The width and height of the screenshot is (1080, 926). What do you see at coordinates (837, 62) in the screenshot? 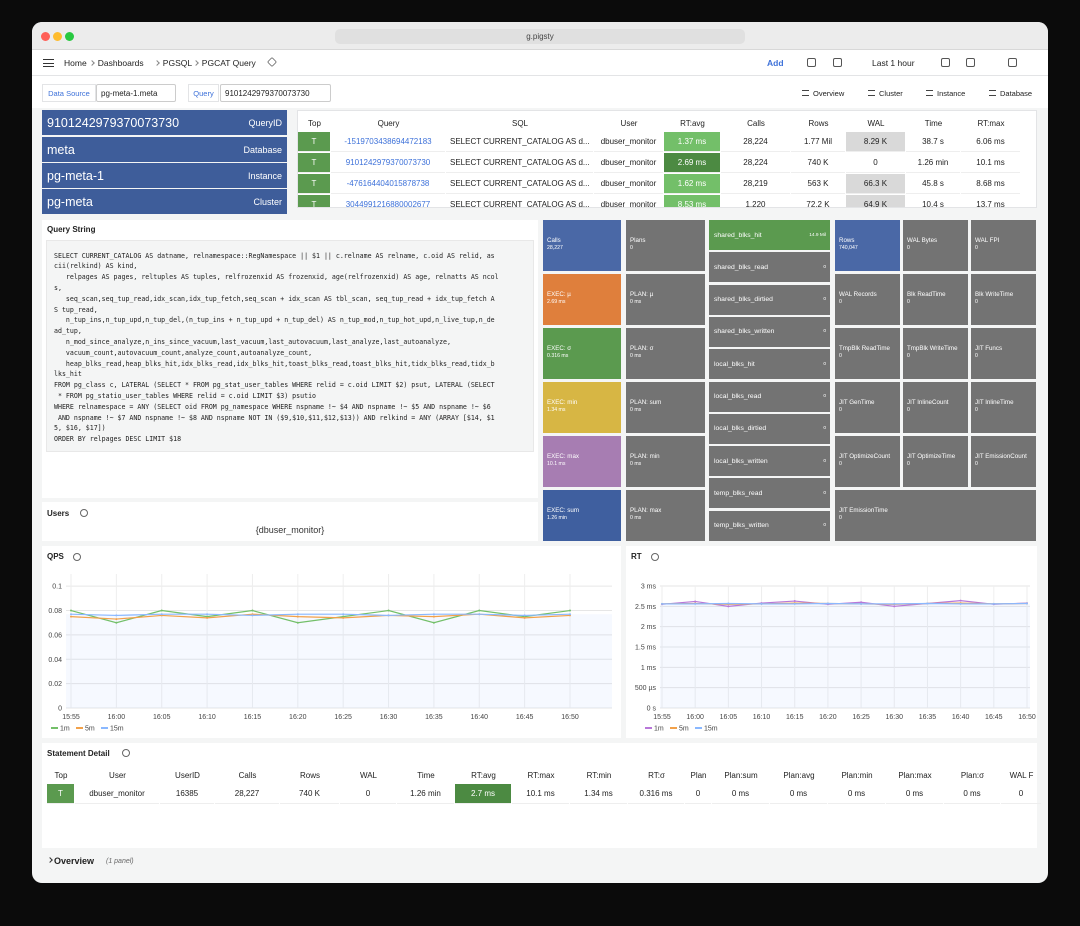
I see `settings-icon` at bounding box center [837, 62].